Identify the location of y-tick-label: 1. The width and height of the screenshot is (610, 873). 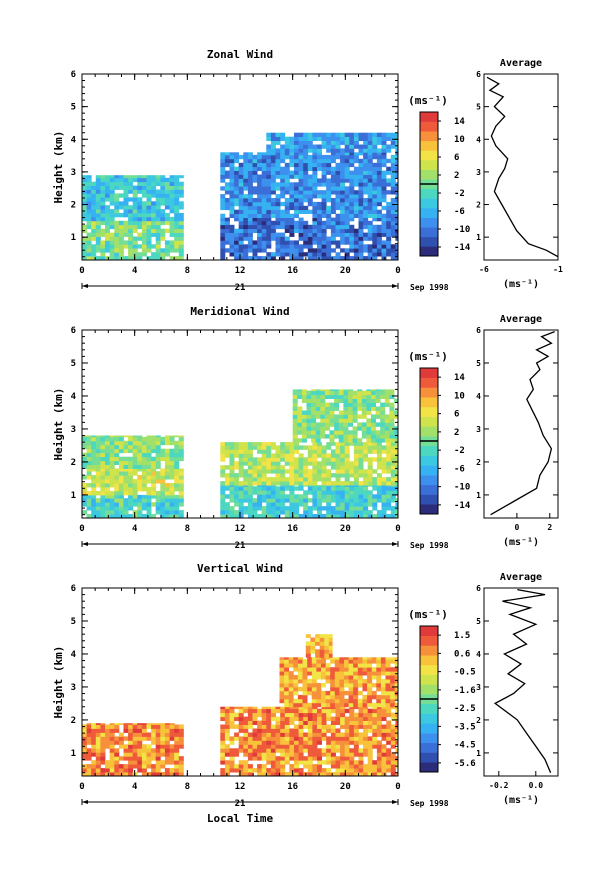
(73, 238).